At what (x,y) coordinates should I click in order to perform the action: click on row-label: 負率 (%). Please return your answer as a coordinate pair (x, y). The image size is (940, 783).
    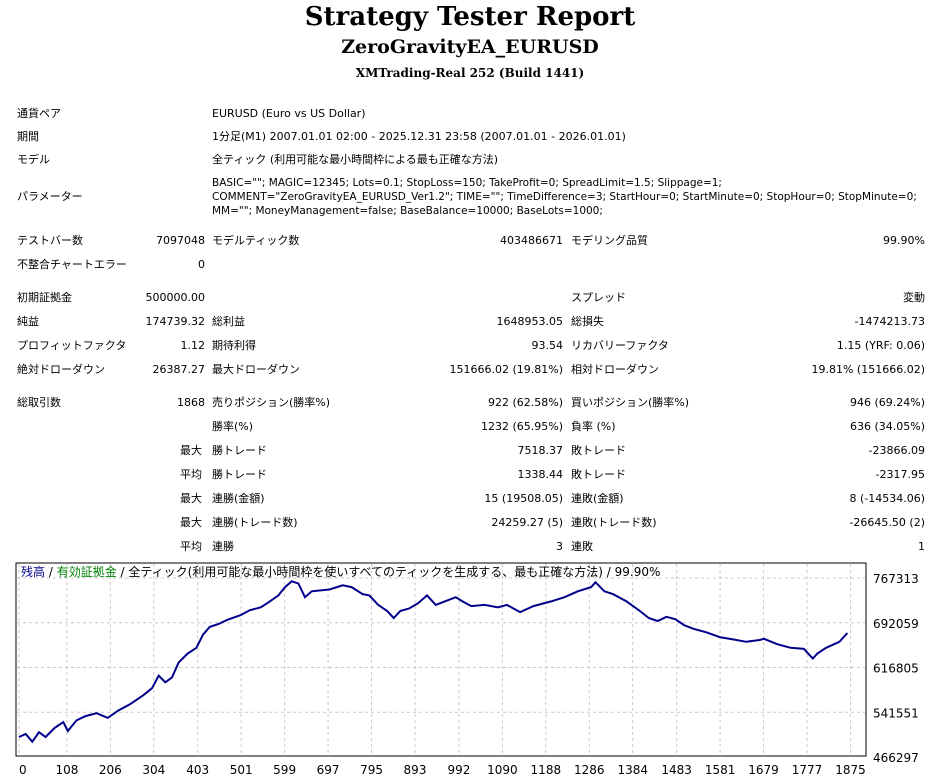
    Looking at the image, I should click on (593, 426).